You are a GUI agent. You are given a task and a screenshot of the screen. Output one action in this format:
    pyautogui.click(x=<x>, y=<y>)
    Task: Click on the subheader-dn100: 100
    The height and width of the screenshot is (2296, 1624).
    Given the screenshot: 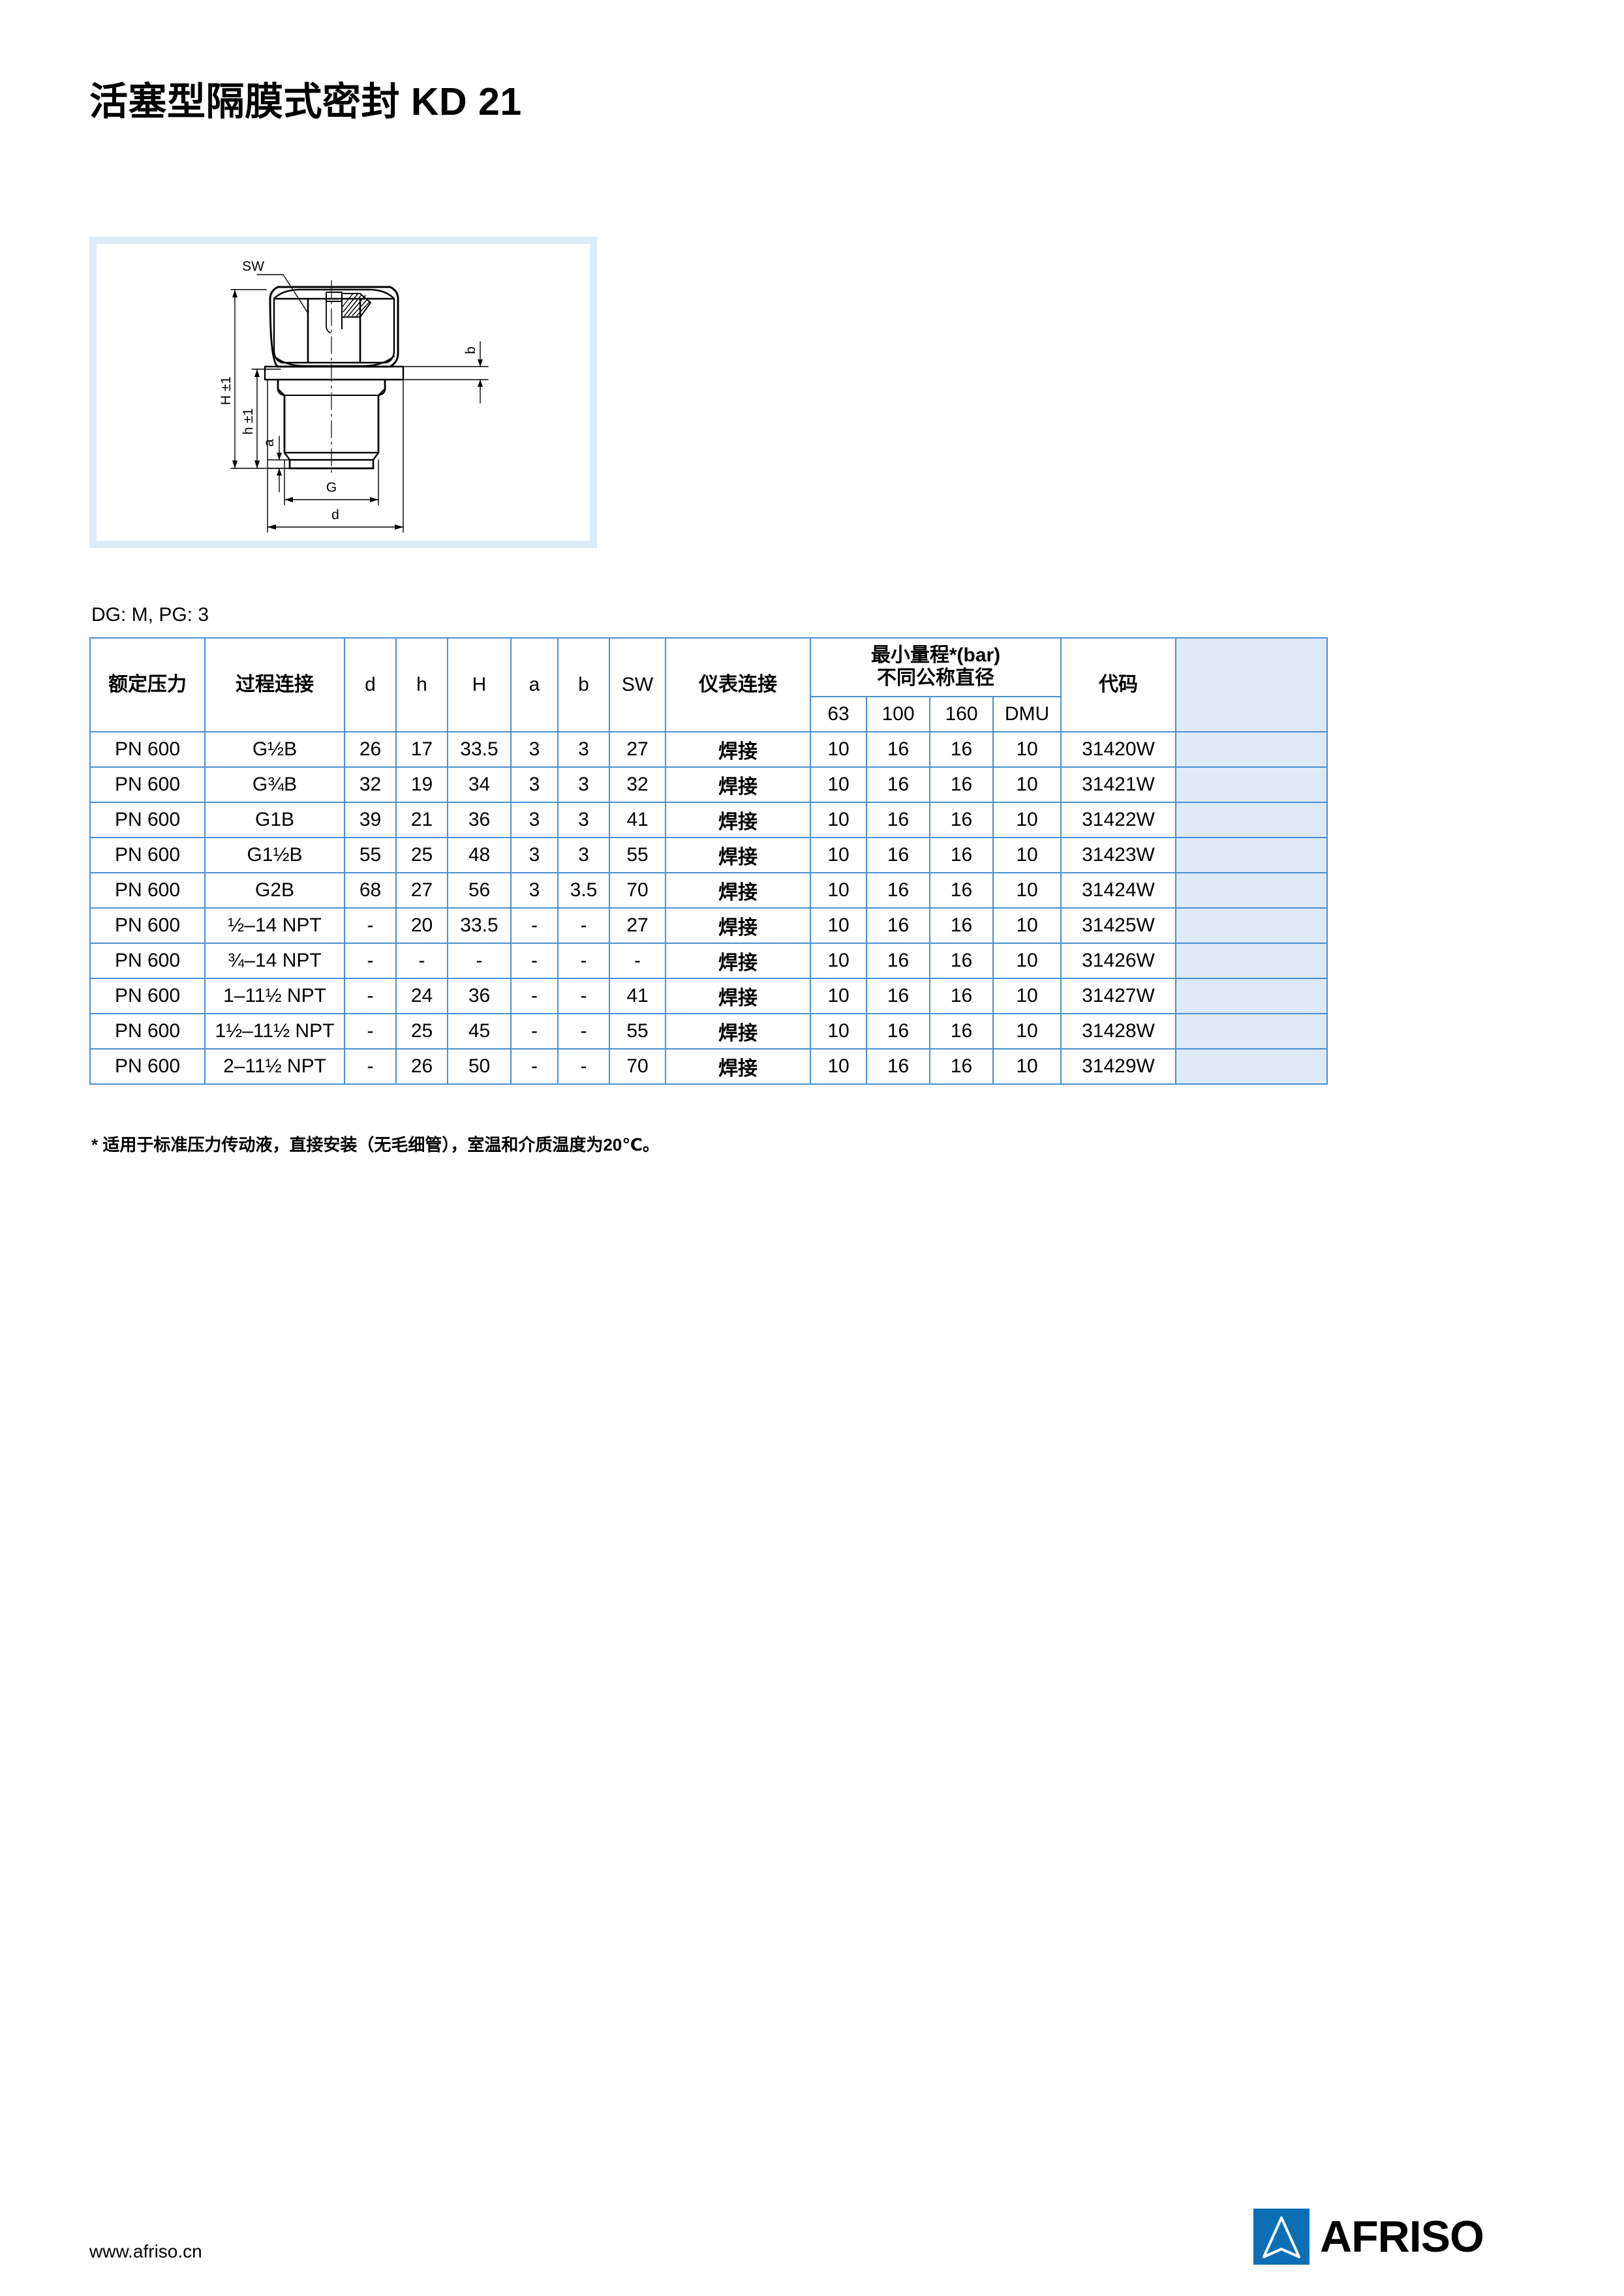 What is the action you would take?
    pyautogui.click(x=898, y=714)
    